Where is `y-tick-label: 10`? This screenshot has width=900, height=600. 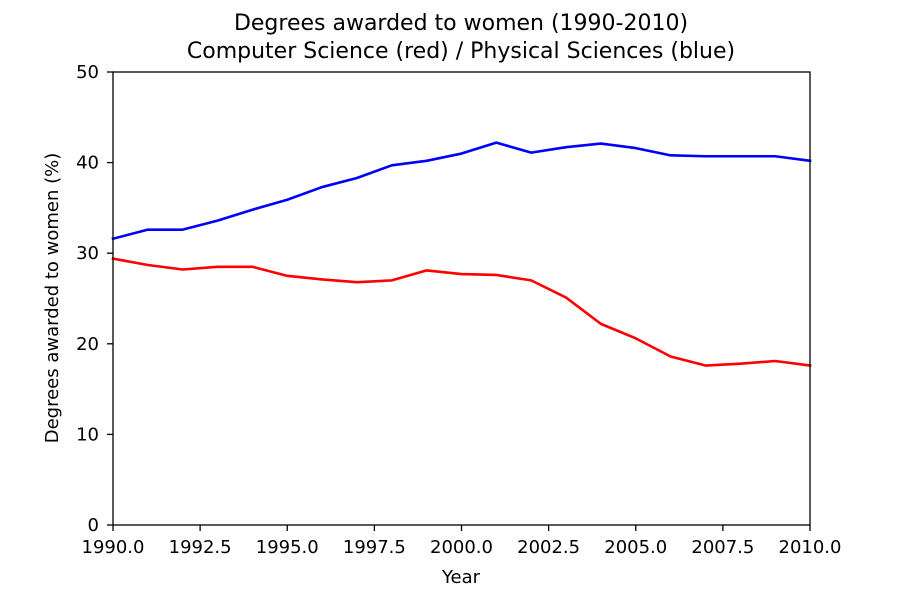
y-tick-label: 10 is located at coordinates (87, 434).